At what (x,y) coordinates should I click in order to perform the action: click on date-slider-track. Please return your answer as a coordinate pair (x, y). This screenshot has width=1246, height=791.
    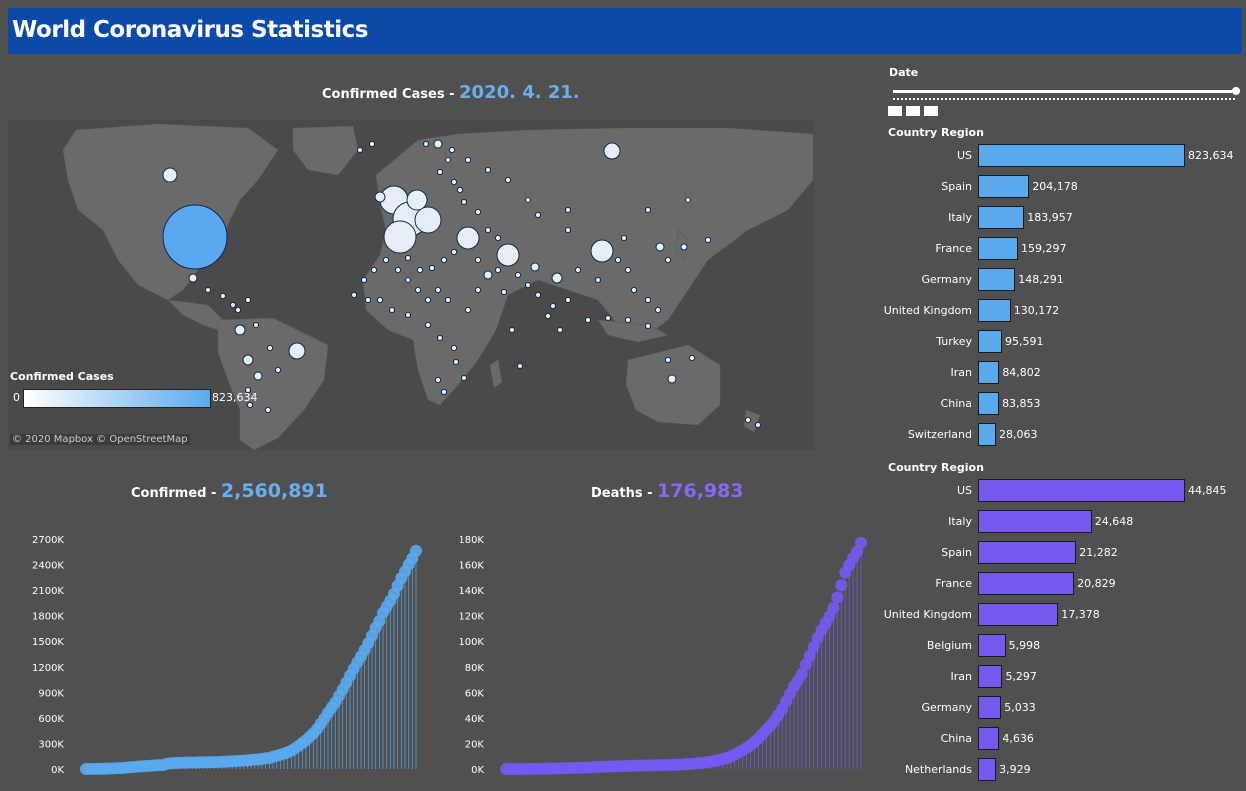
    Looking at the image, I should click on (1064, 91).